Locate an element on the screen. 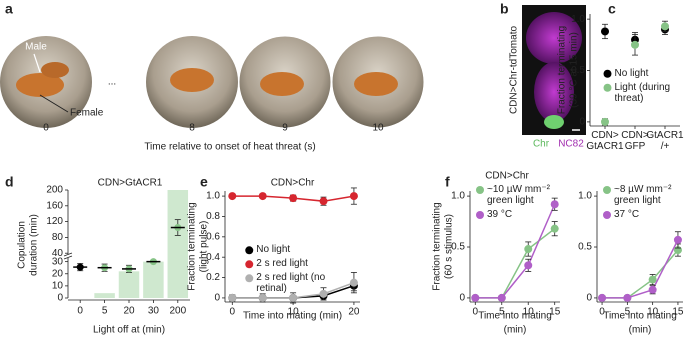 The width and height of the screenshot is (685, 347). y-tick-label: 10 is located at coordinates (58, 286).